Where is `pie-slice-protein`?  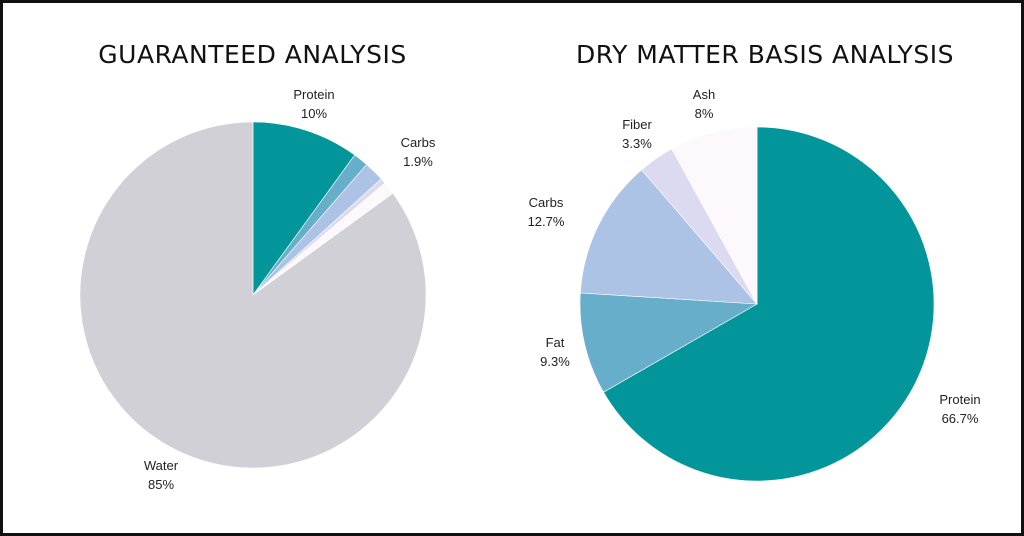 pie-slice-protein is located at coordinates (304, 208).